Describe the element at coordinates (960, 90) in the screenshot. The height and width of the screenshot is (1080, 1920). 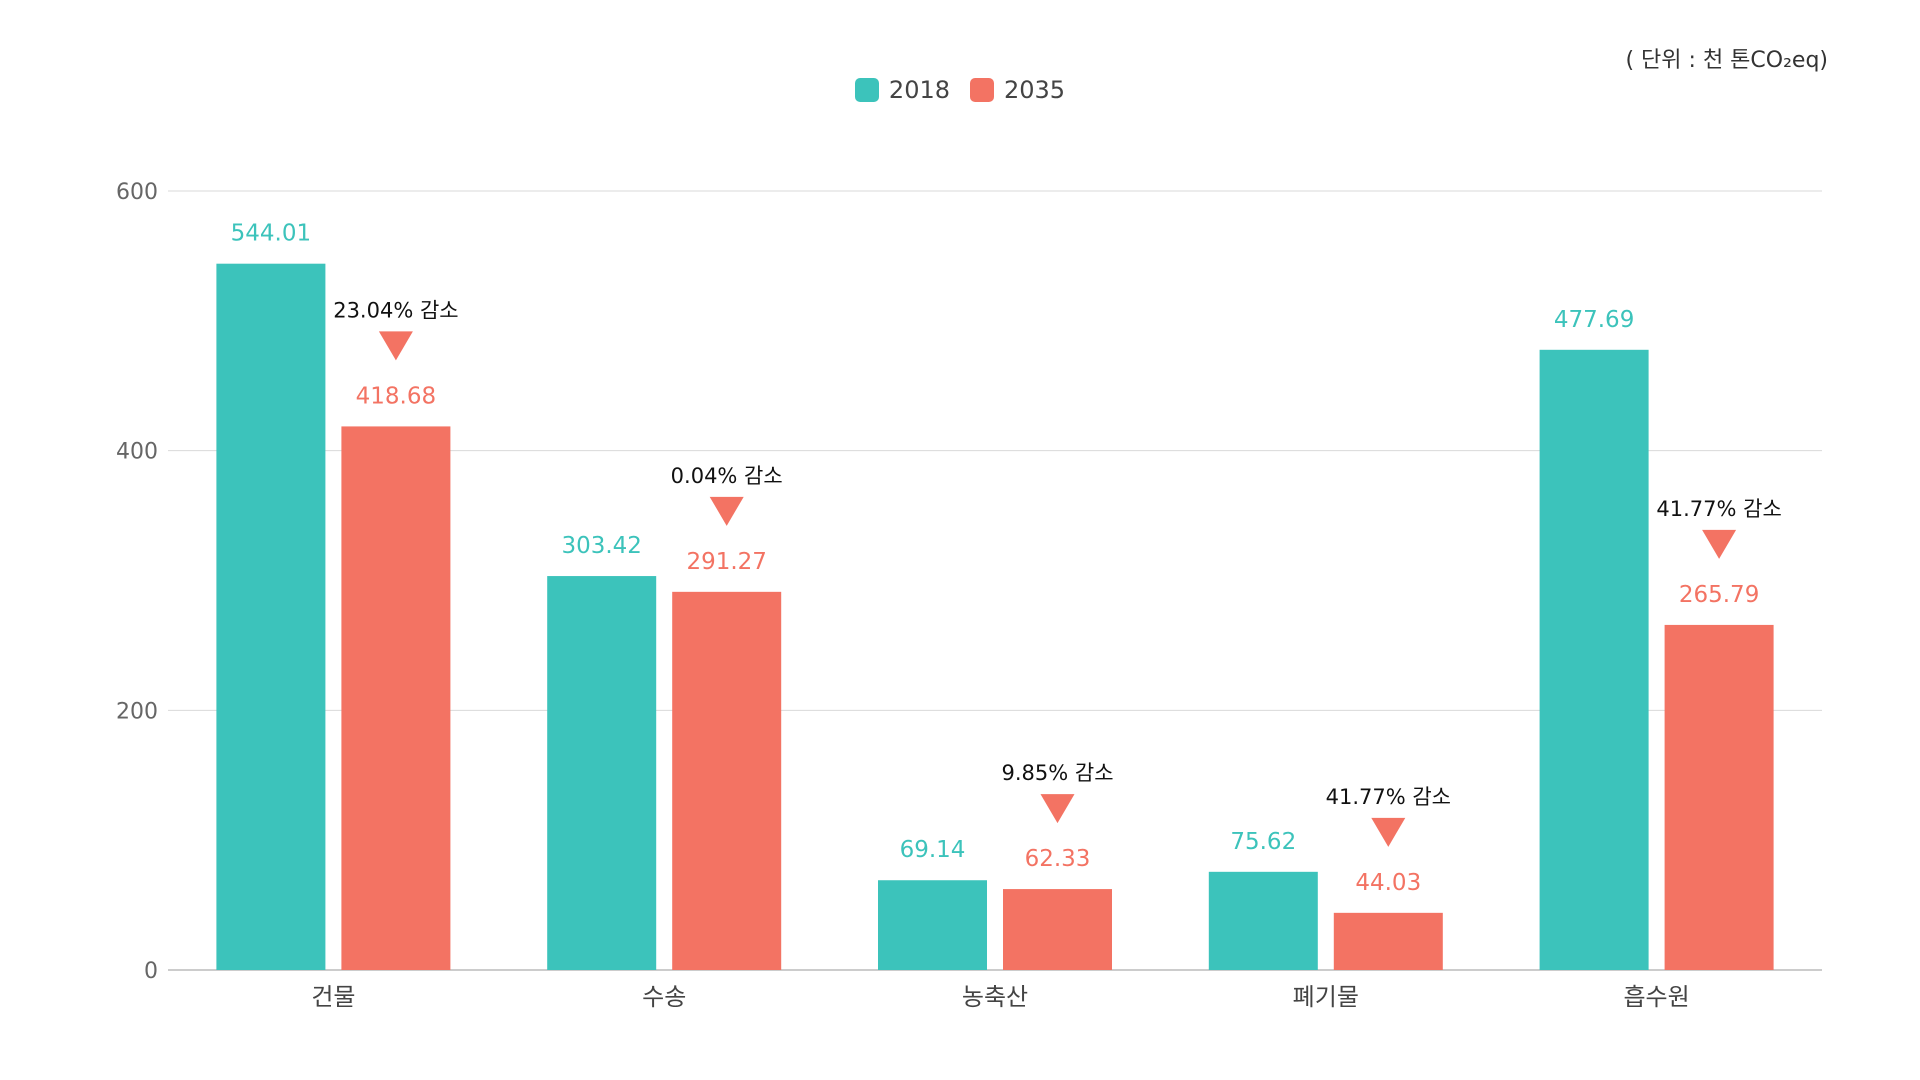
I see `chart-legend: 2018 2035` at that location.